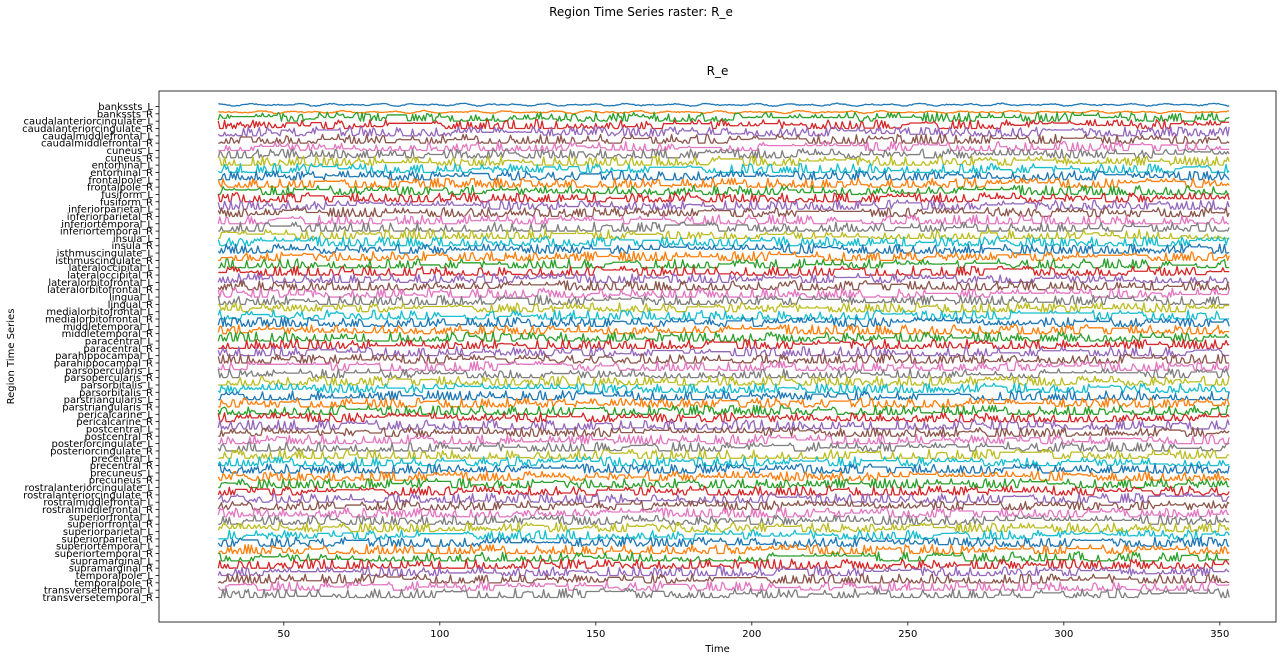 The height and width of the screenshot is (660, 1282). Describe the element at coordinates (127, 195) in the screenshot. I see `y-tick-label: fusiform_L` at that location.